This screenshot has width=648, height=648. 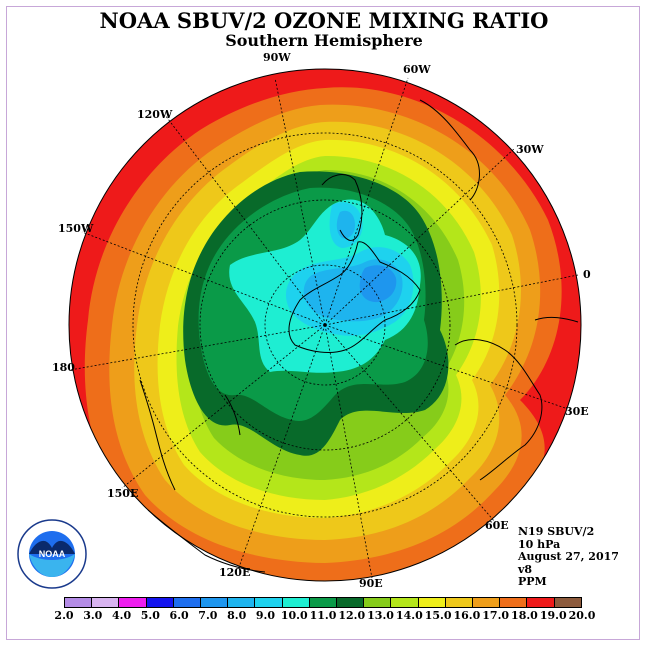 What do you see at coordinates (294, 615) in the screenshot?
I see `colorbar-tick-label: 10.0` at bounding box center [294, 615].